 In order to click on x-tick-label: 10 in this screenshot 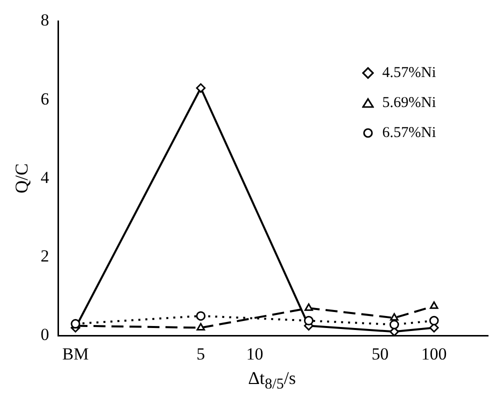, I will do `click(255, 354)`.